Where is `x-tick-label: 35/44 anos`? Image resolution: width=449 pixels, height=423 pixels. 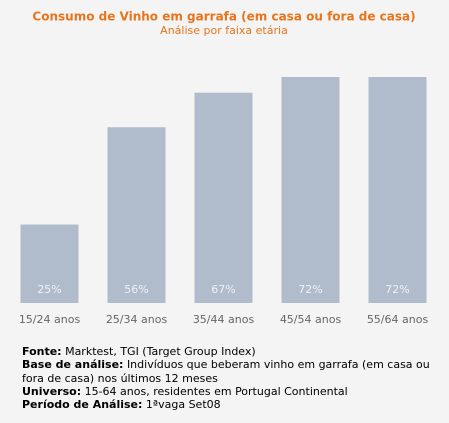
x-tick-label: 35/44 anos is located at coordinates (224, 319).